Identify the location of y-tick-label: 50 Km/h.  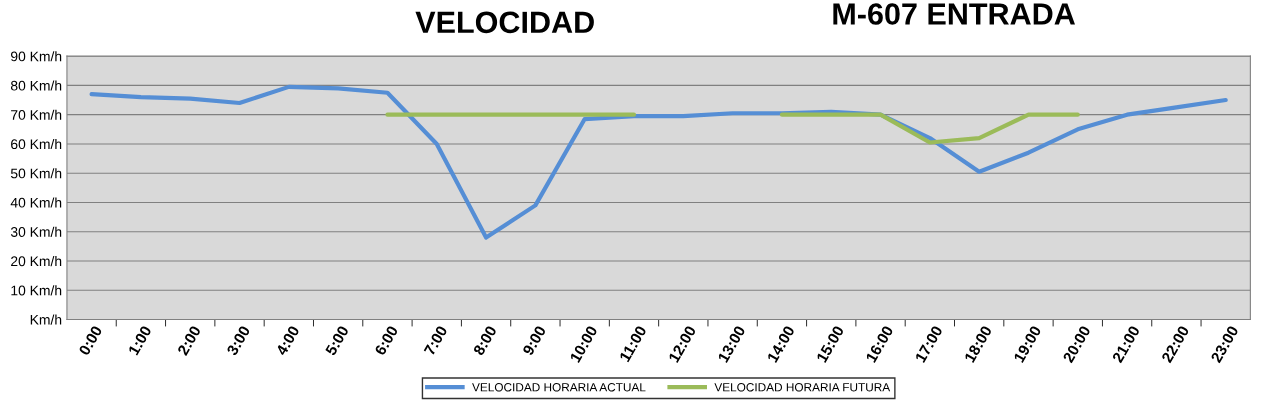
(36, 173).